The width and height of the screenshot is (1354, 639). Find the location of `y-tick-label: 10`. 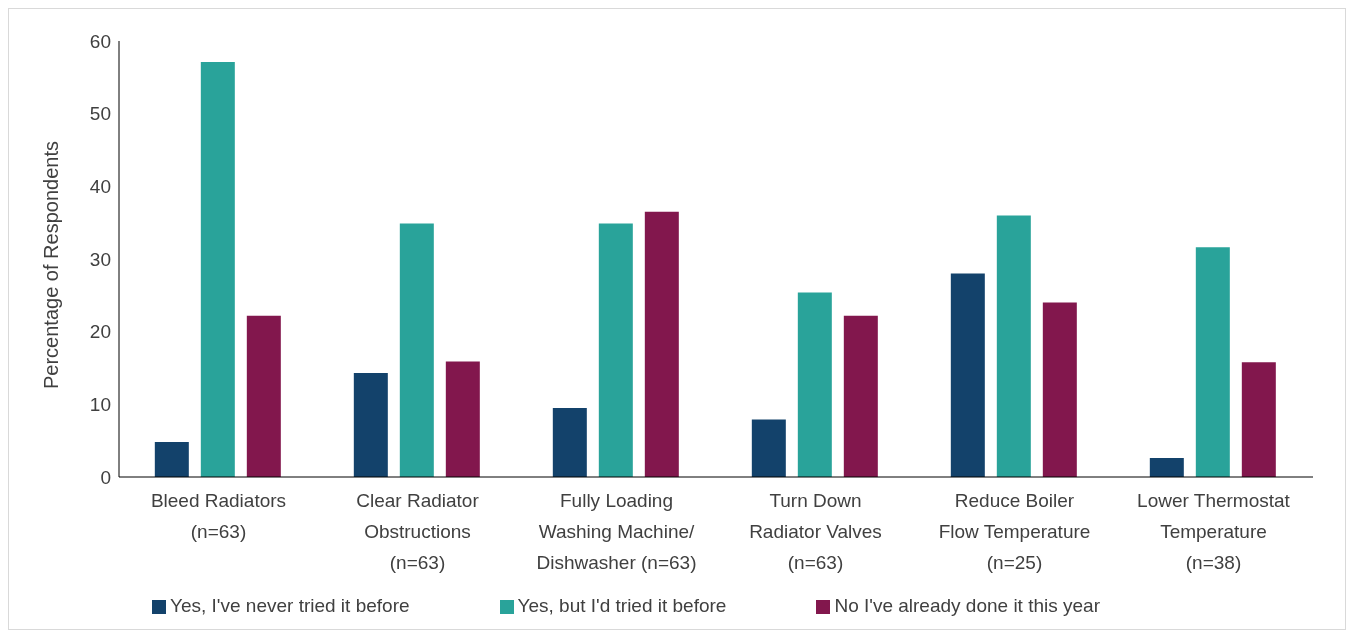

y-tick-label: 10 is located at coordinates (100, 405).